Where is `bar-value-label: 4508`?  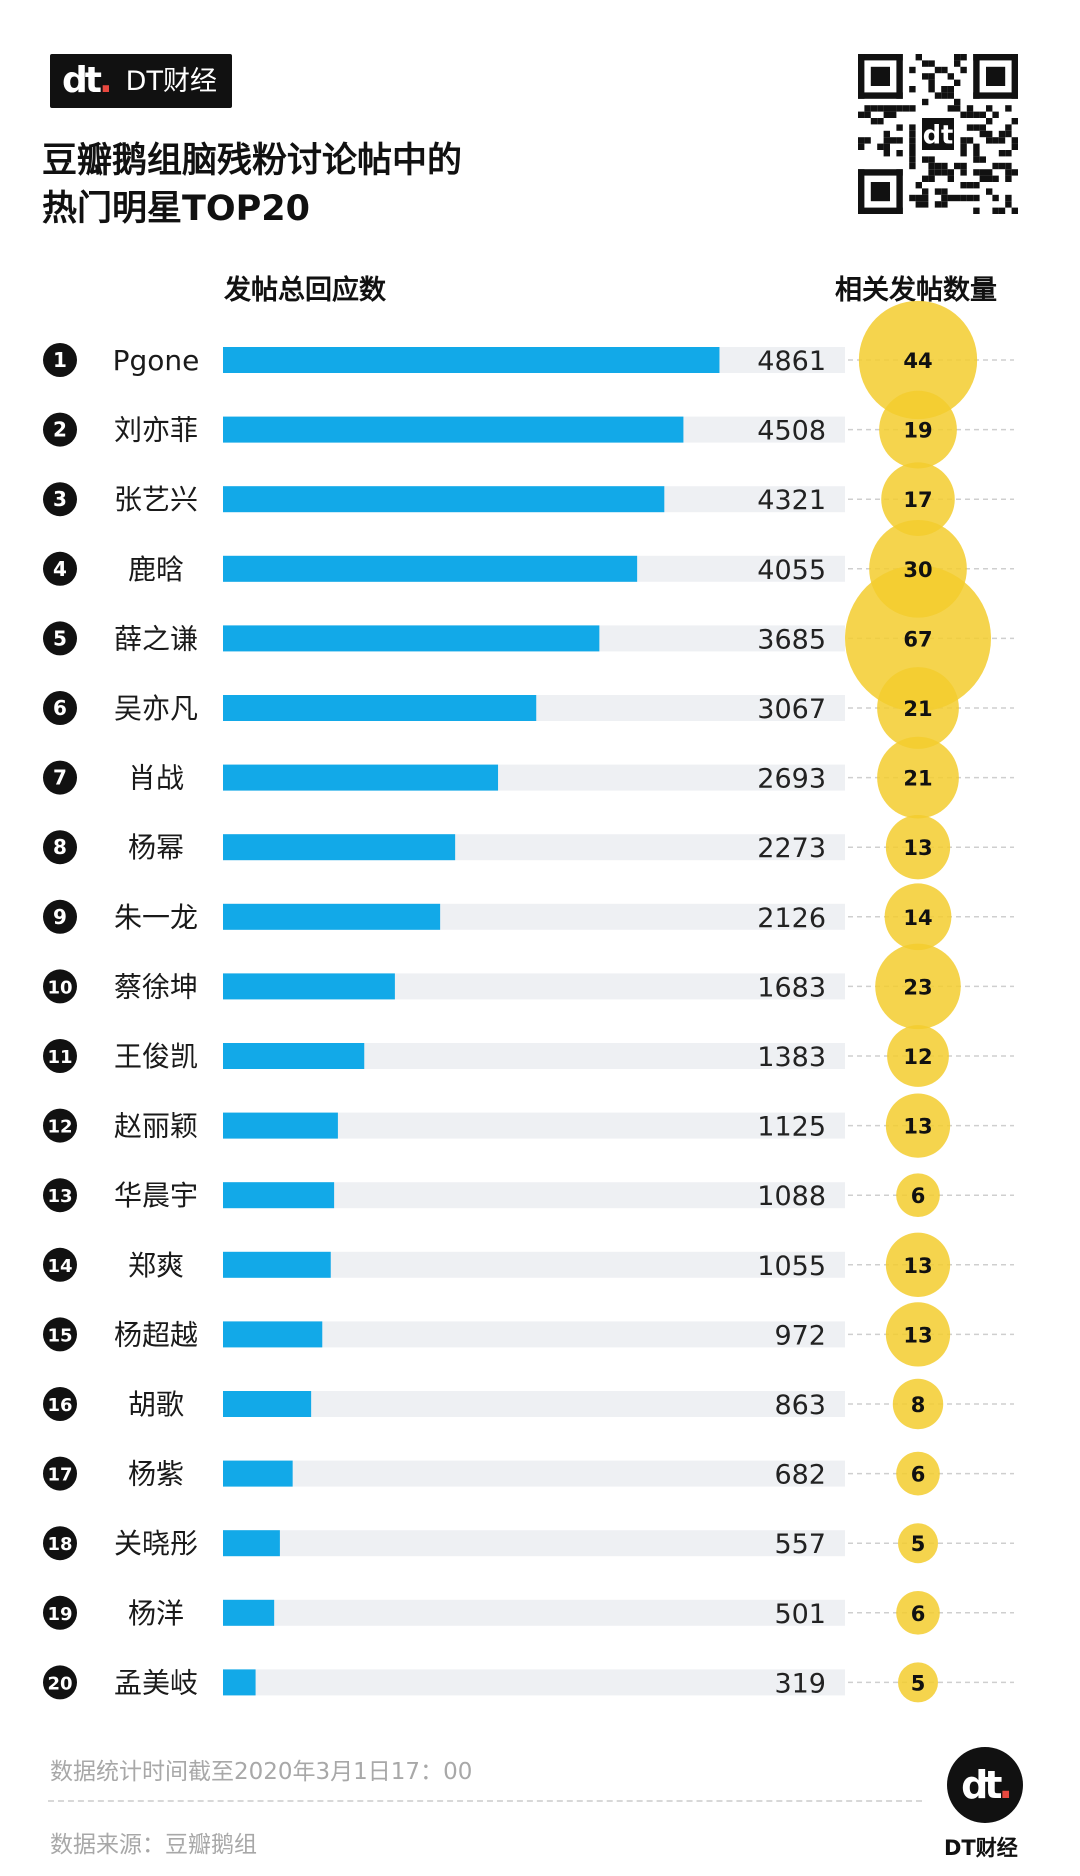 bar-value-label: 4508 is located at coordinates (791, 431).